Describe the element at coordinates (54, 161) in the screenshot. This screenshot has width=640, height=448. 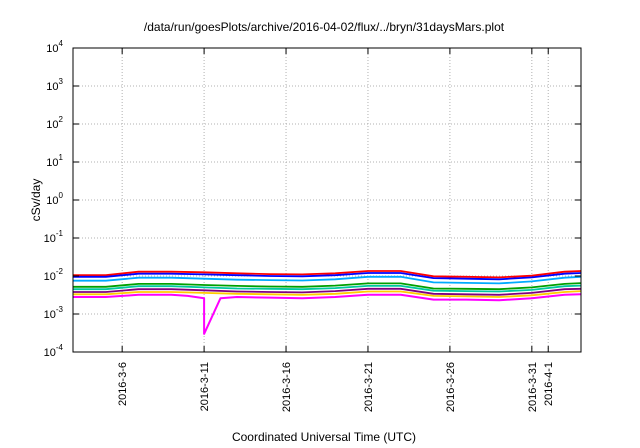
I see `y-tick-label: 10¹` at that location.